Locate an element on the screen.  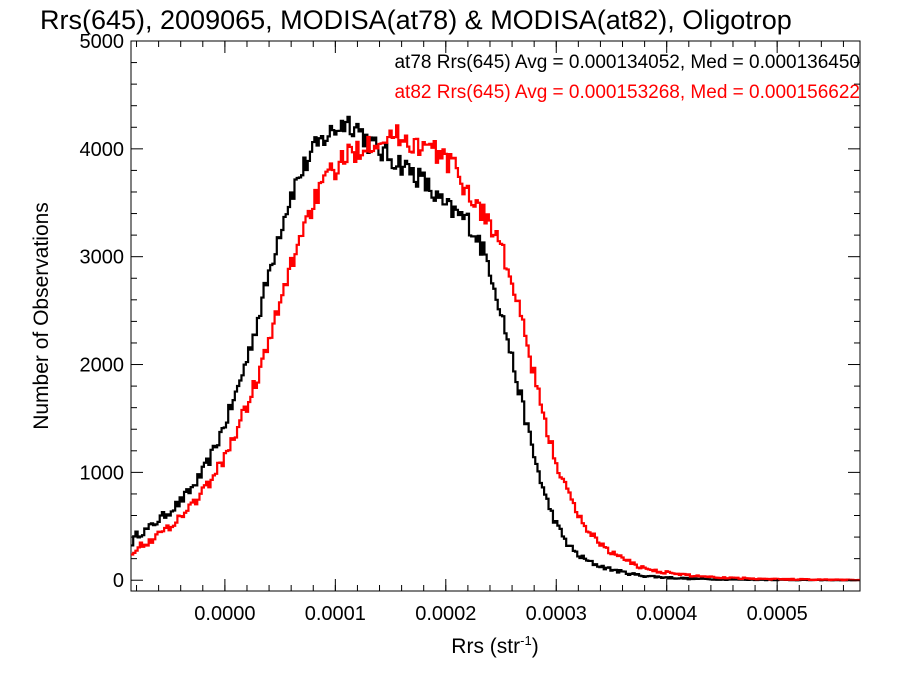
x-tick-label: 0.0000 is located at coordinates (224, 614).